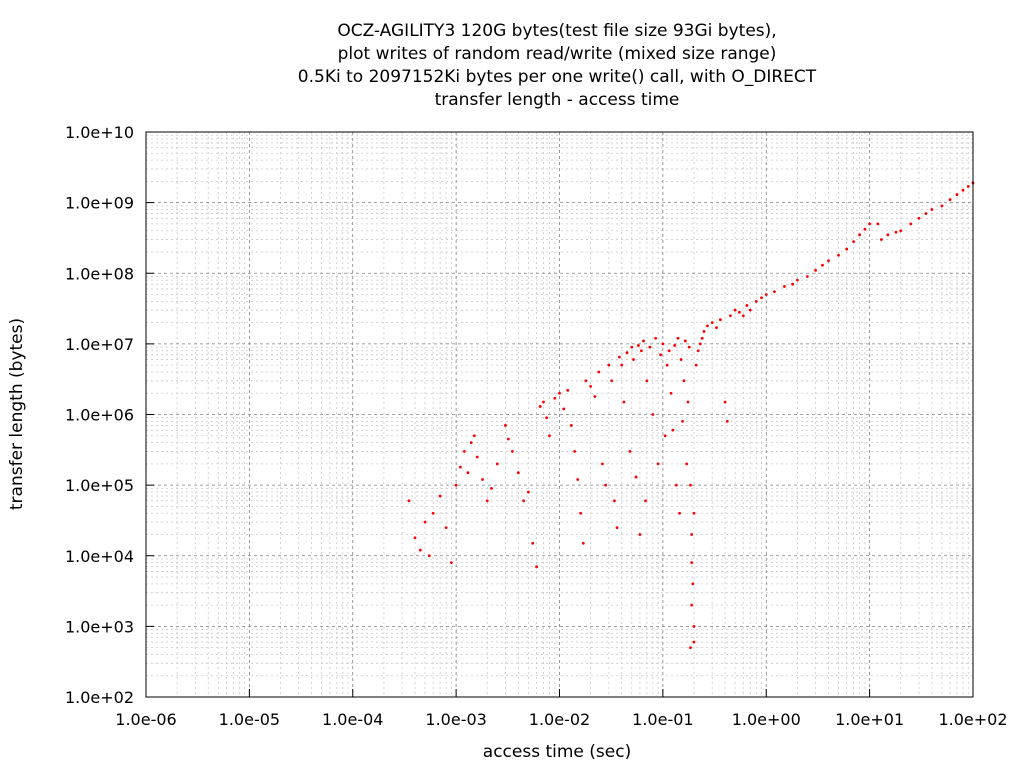  What do you see at coordinates (99, 485) in the screenshot?
I see `y-tick-label: 1.0e+05` at bounding box center [99, 485].